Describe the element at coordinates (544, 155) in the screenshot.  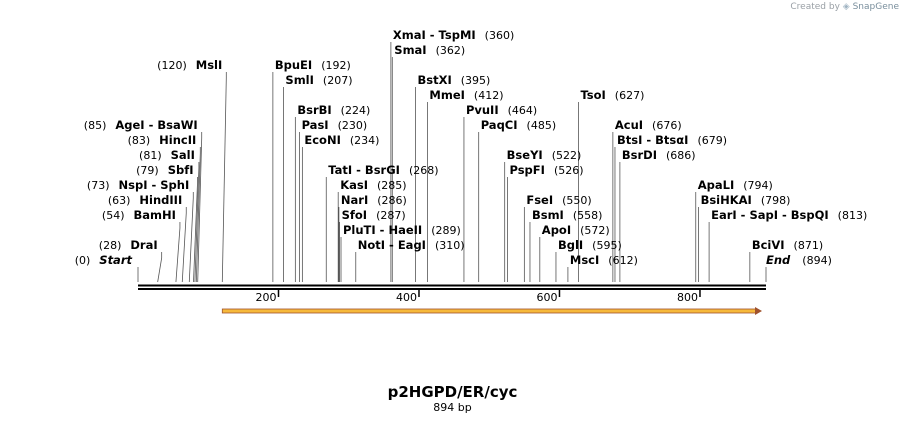
I see `site-bseyi: BseYI (522)` at that location.